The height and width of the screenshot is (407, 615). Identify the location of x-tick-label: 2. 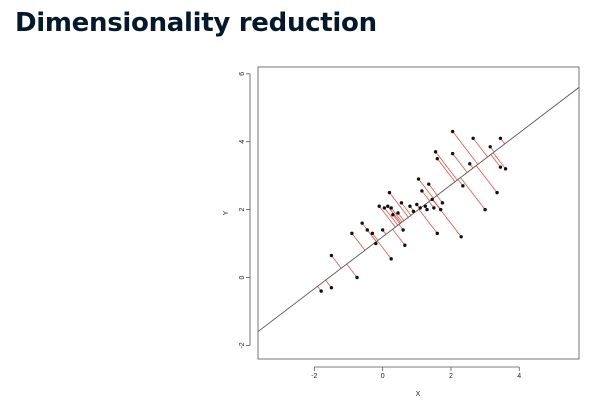
(451, 376).